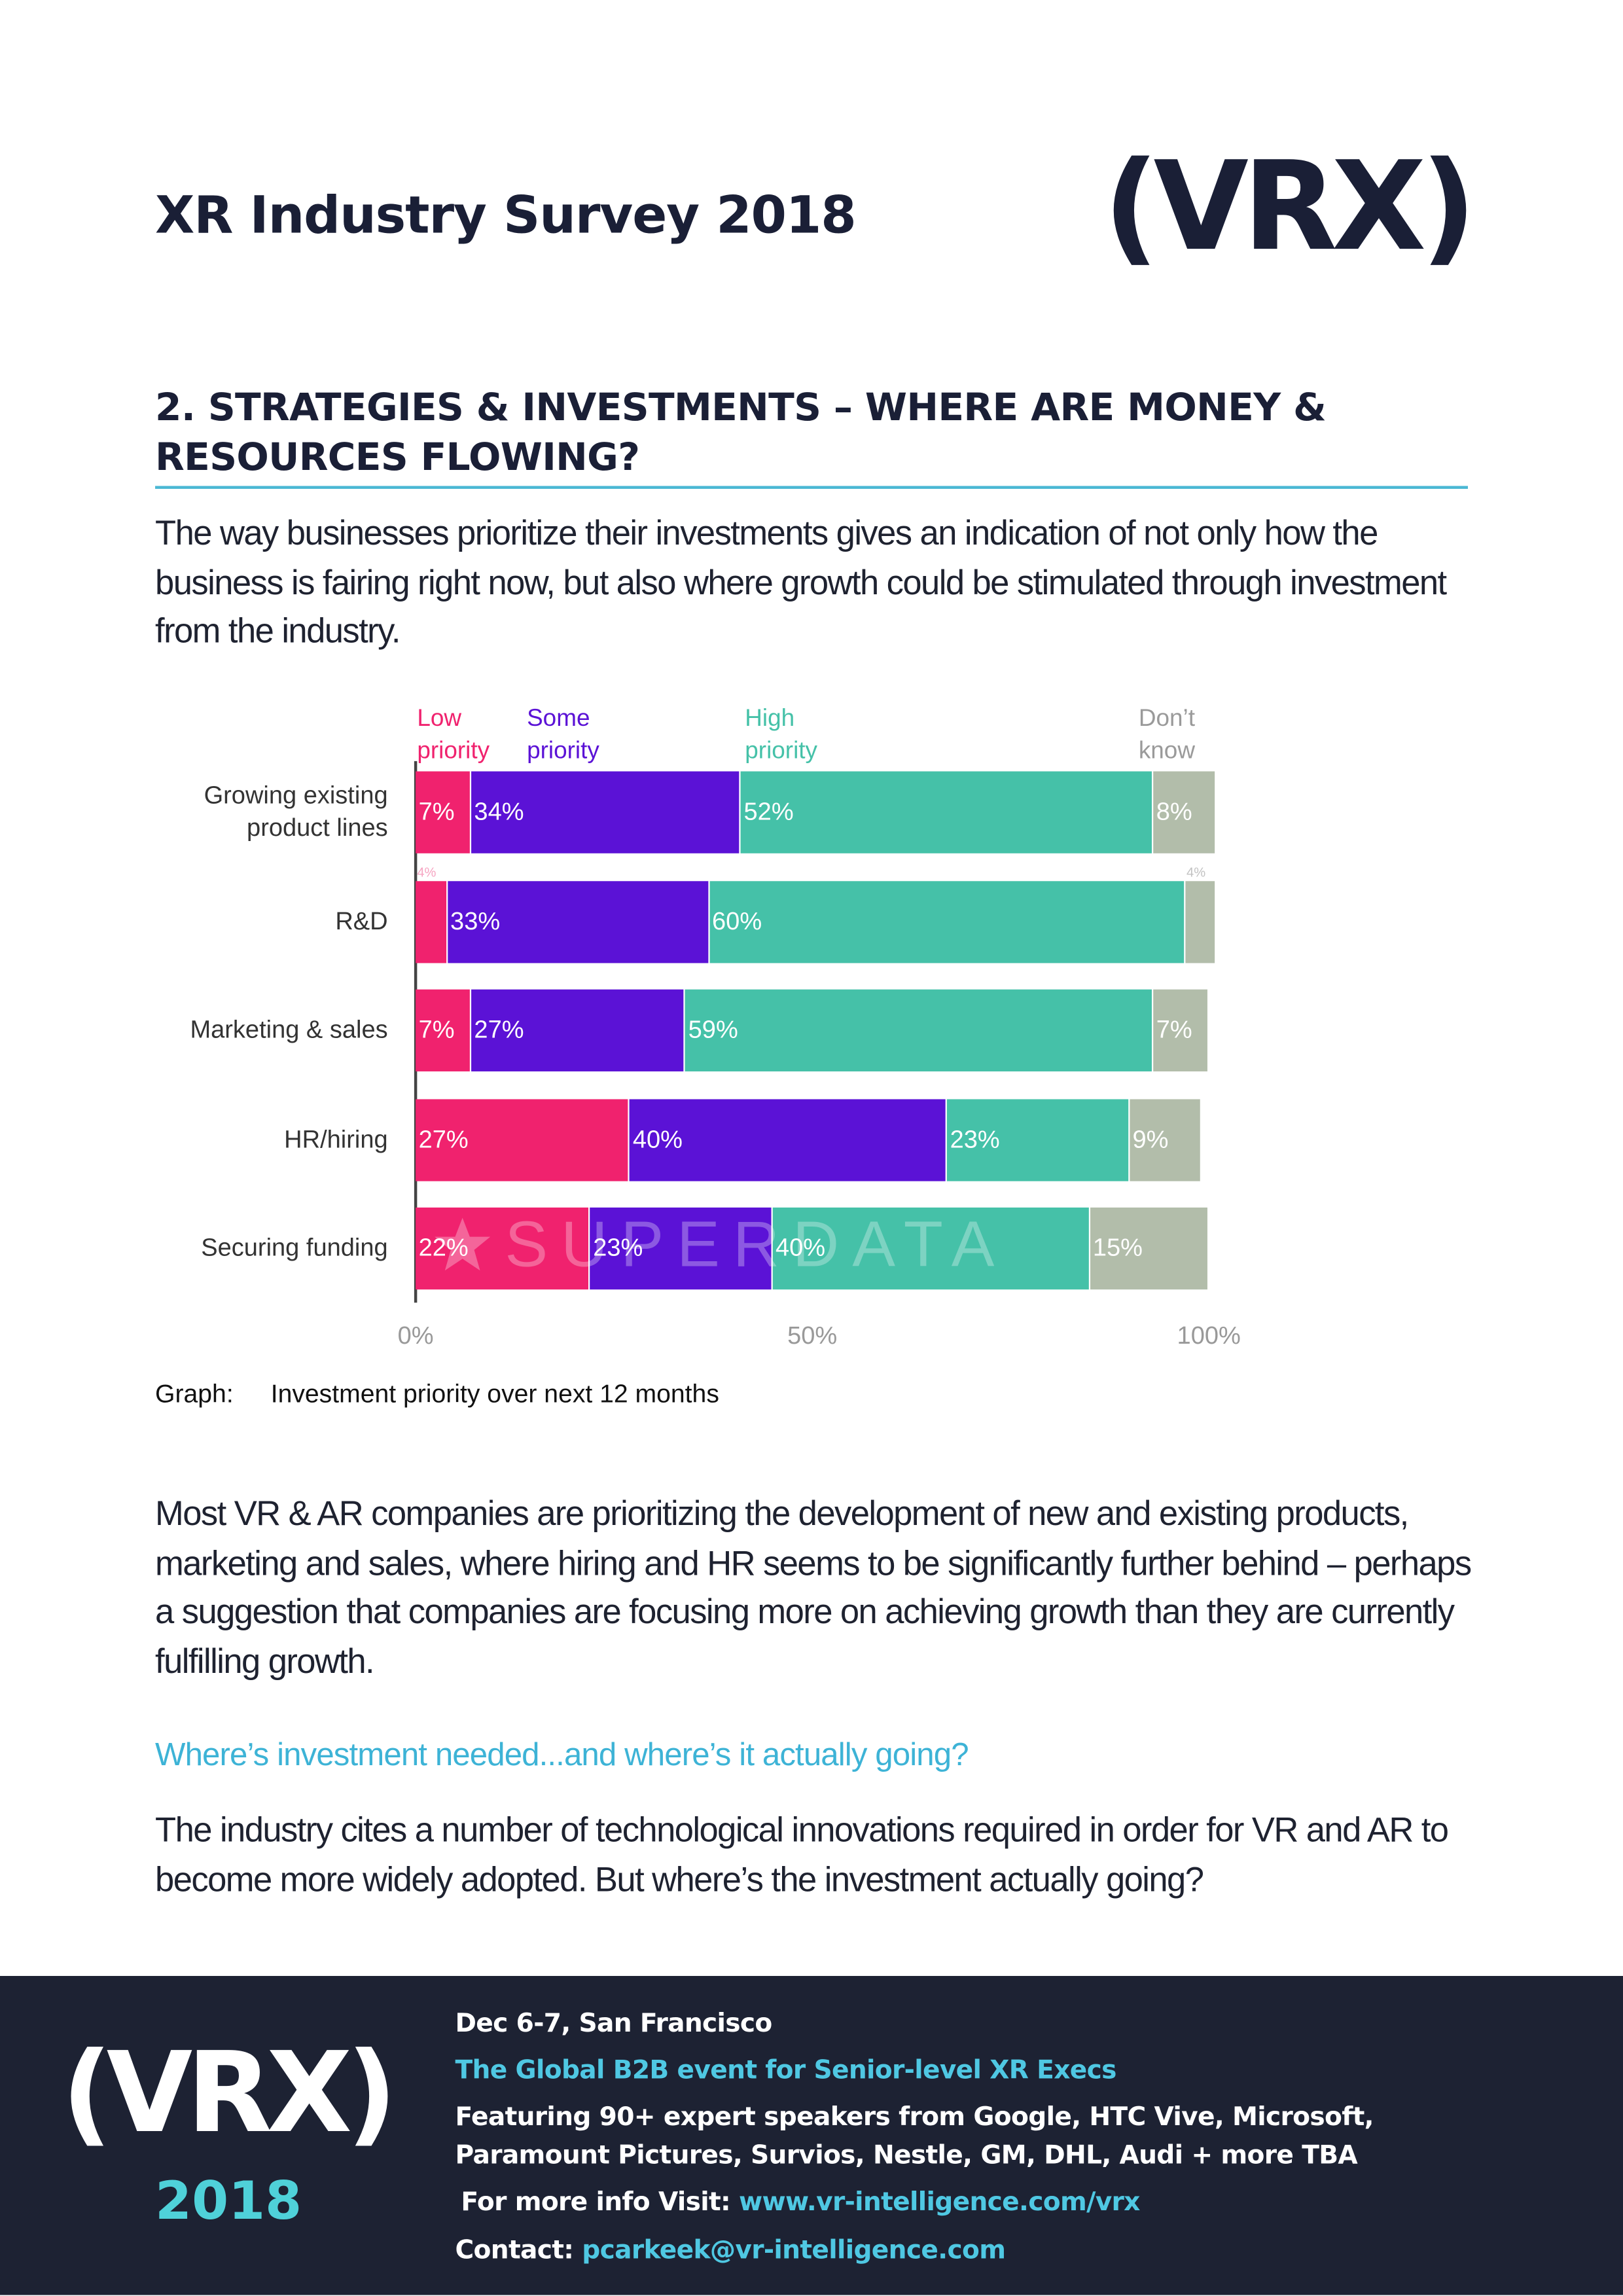 The width and height of the screenshot is (1623, 2296). What do you see at coordinates (769, 811) in the screenshot?
I see `value-label: 52%` at bounding box center [769, 811].